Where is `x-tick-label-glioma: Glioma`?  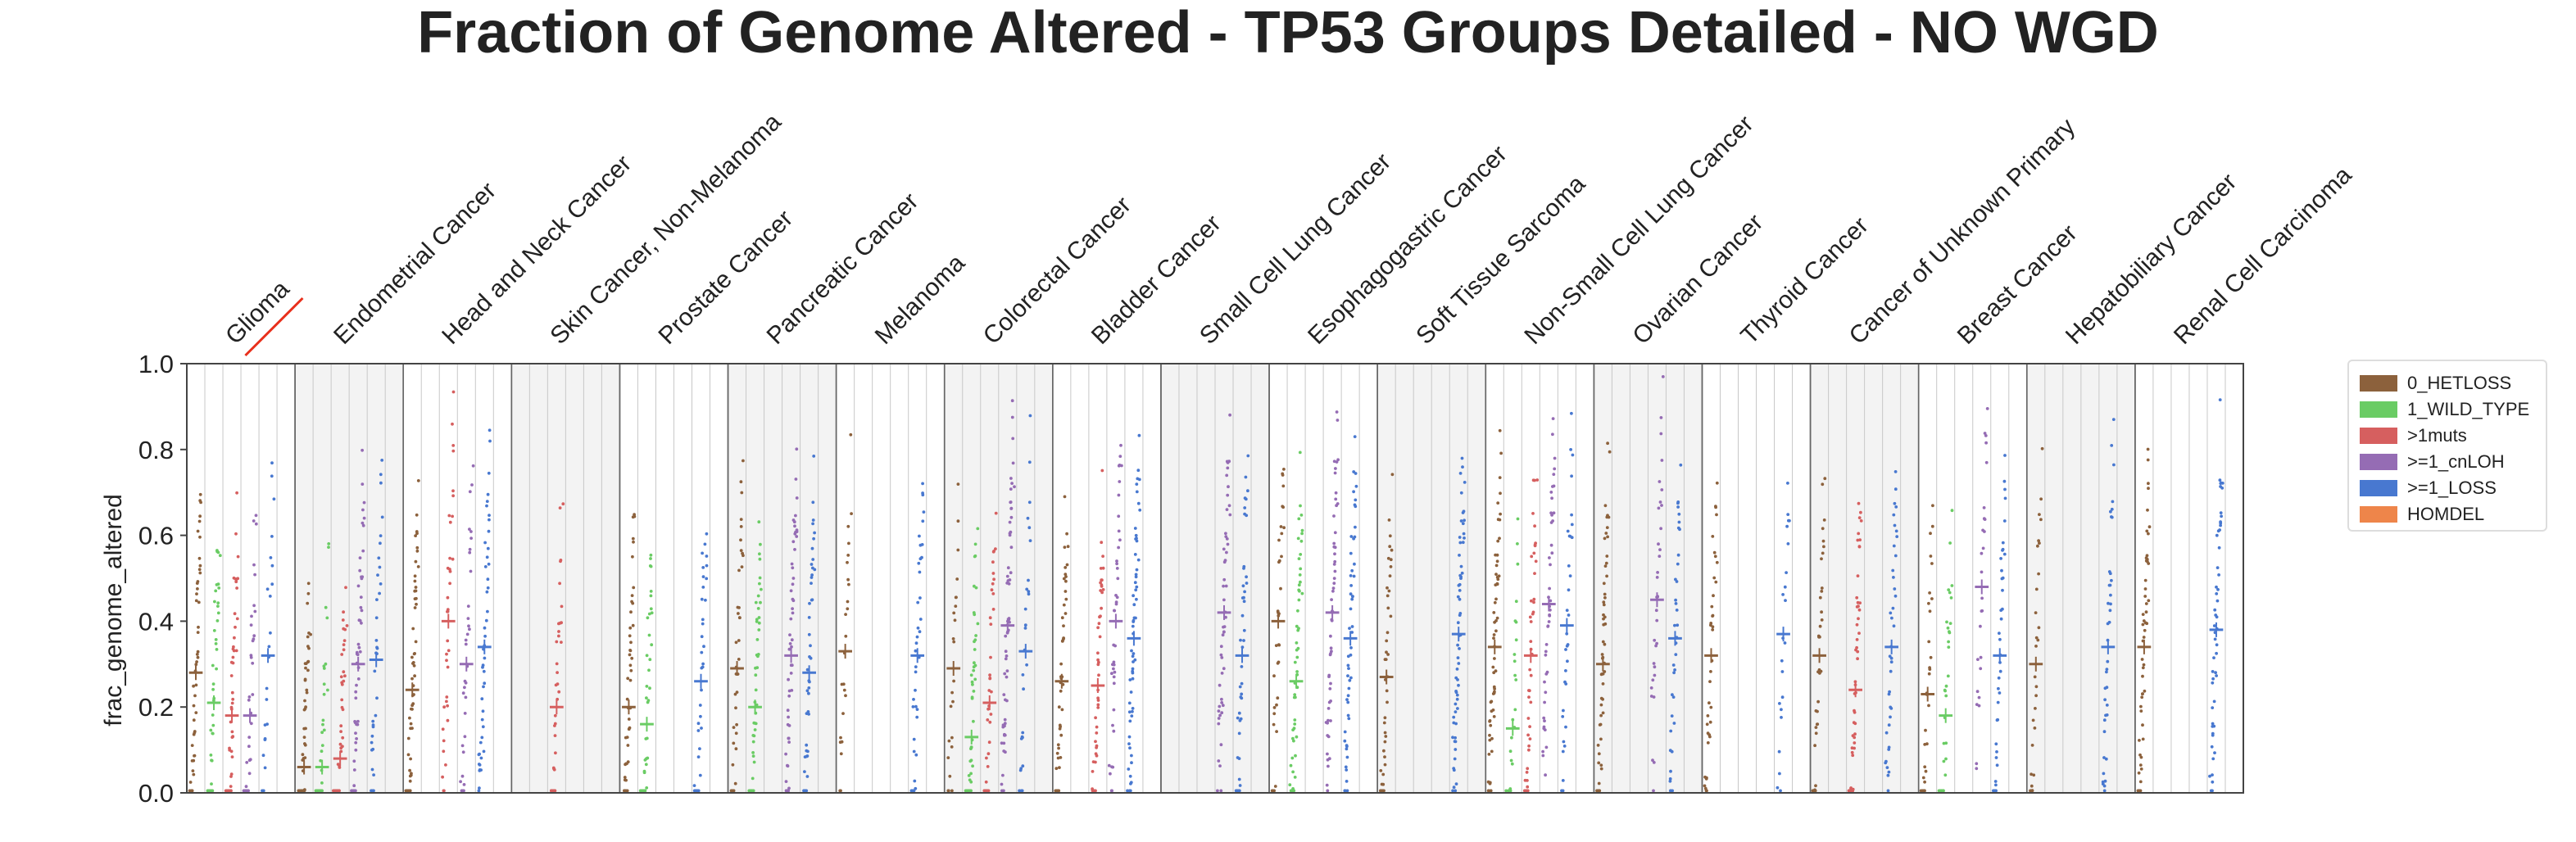
x-tick-label-glioma: Glioma is located at coordinates (257, 312).